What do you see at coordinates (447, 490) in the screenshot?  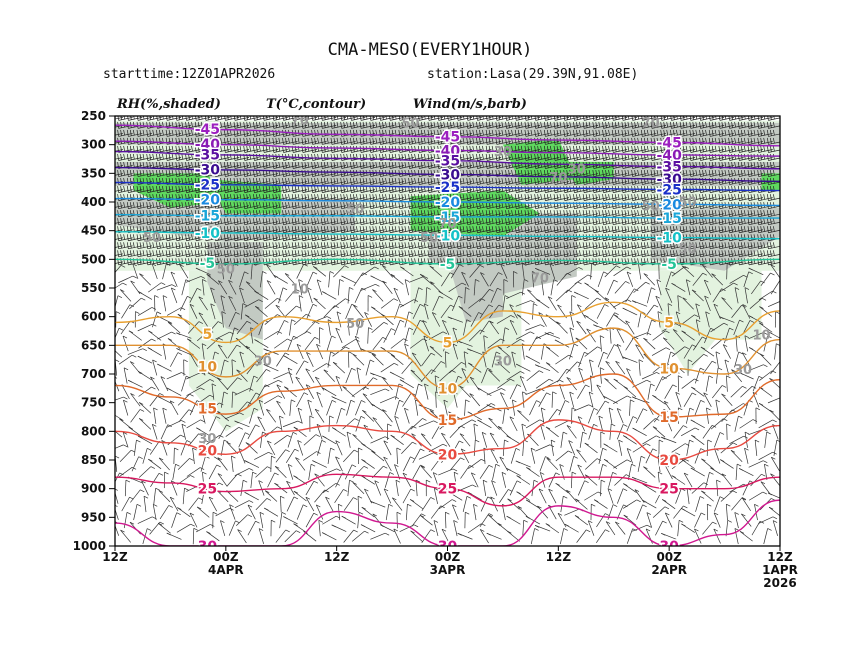 I see `temperature-contour-label: 25` at bounding box center [447, 490].